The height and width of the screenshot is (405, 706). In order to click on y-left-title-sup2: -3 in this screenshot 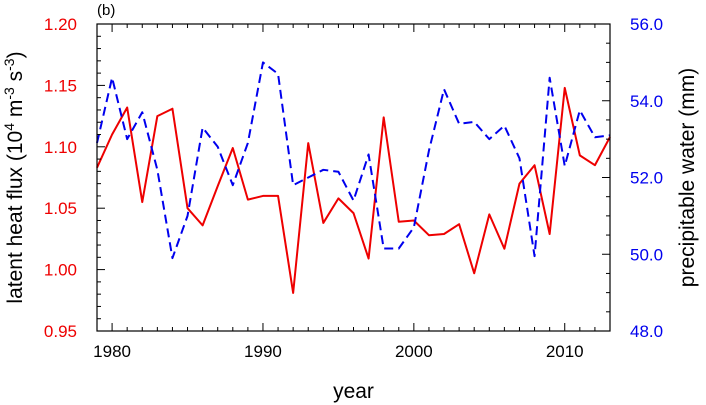, I will do `click(9, 93)`.